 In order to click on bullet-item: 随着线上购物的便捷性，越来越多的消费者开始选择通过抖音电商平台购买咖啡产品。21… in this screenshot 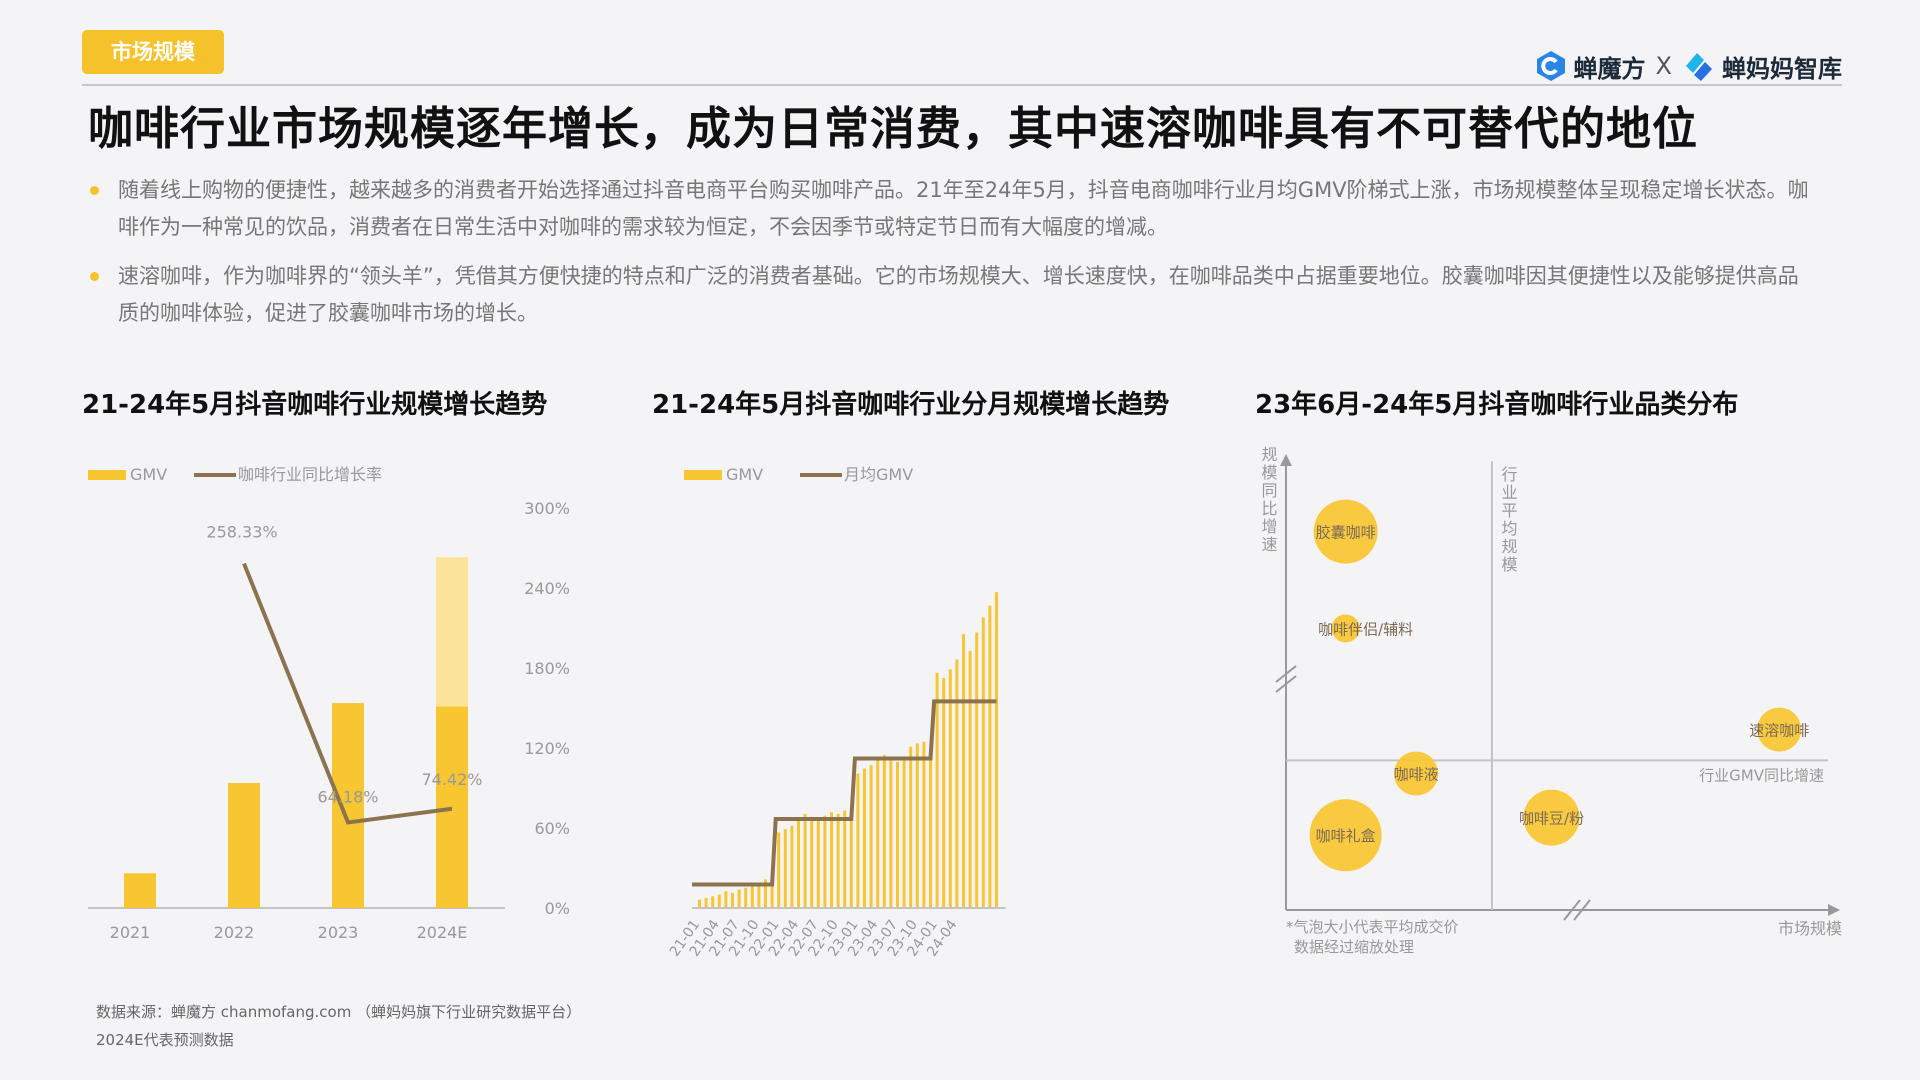, I will do `click(950, 209)`.